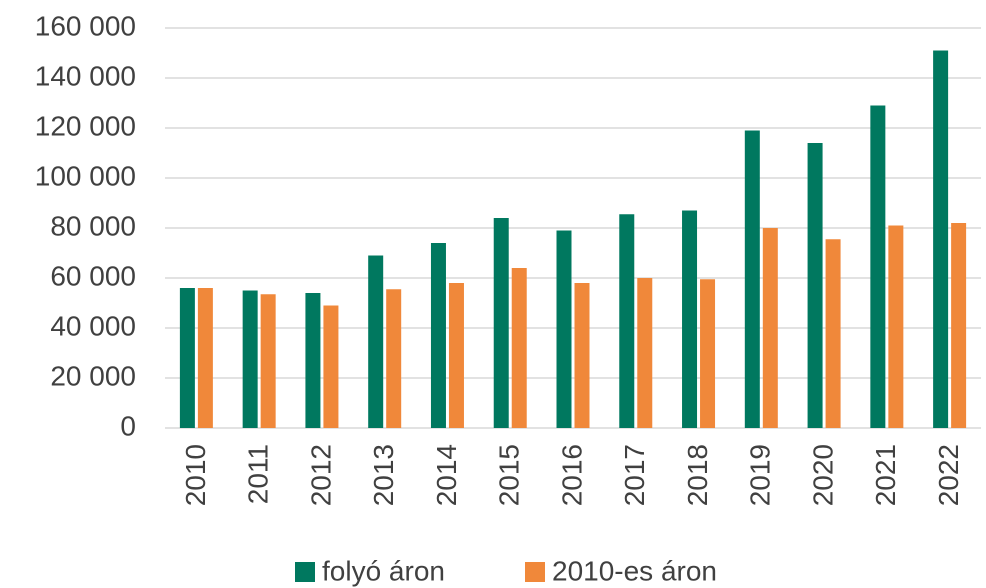 The image size is (986, 588). Describe the element at coordinates (822, 475) in the screenshot. I see `x-tick-label: 2020` at that location.